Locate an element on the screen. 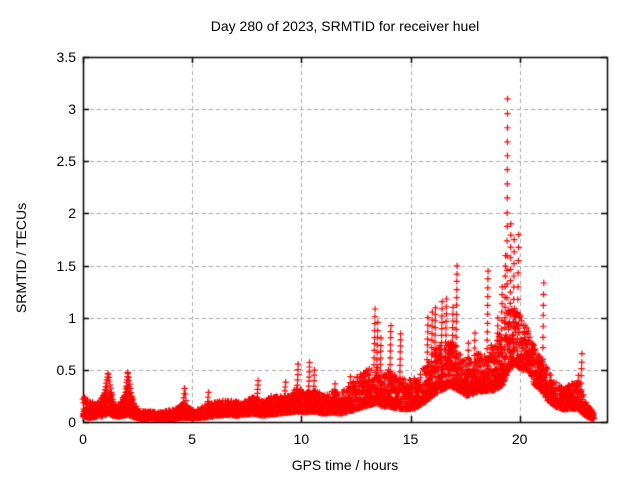  x-tick-label: 10 is located at coordinates (301, 439).